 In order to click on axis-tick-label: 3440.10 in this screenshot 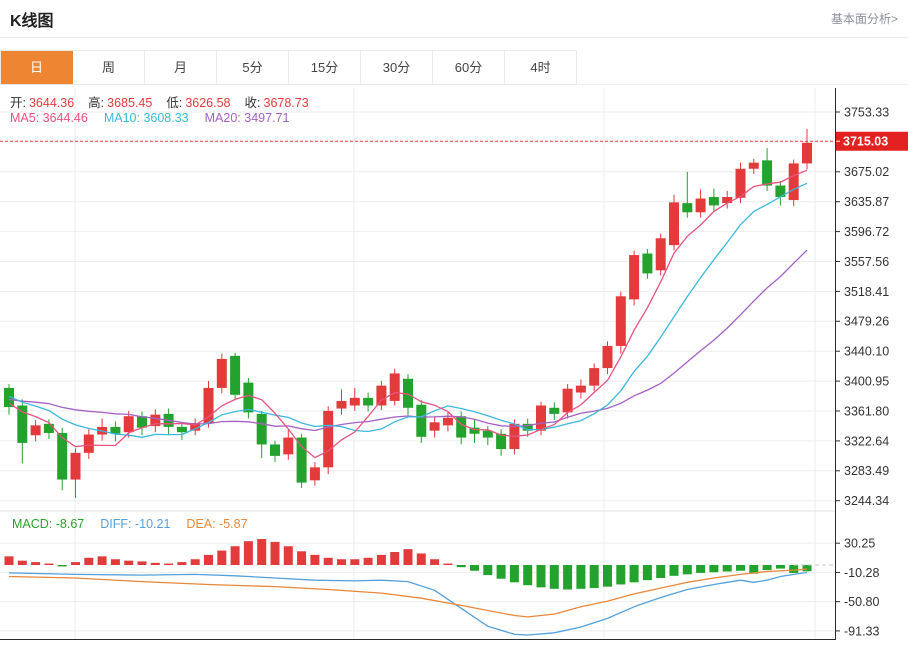, I will do `click(866, 352)`.